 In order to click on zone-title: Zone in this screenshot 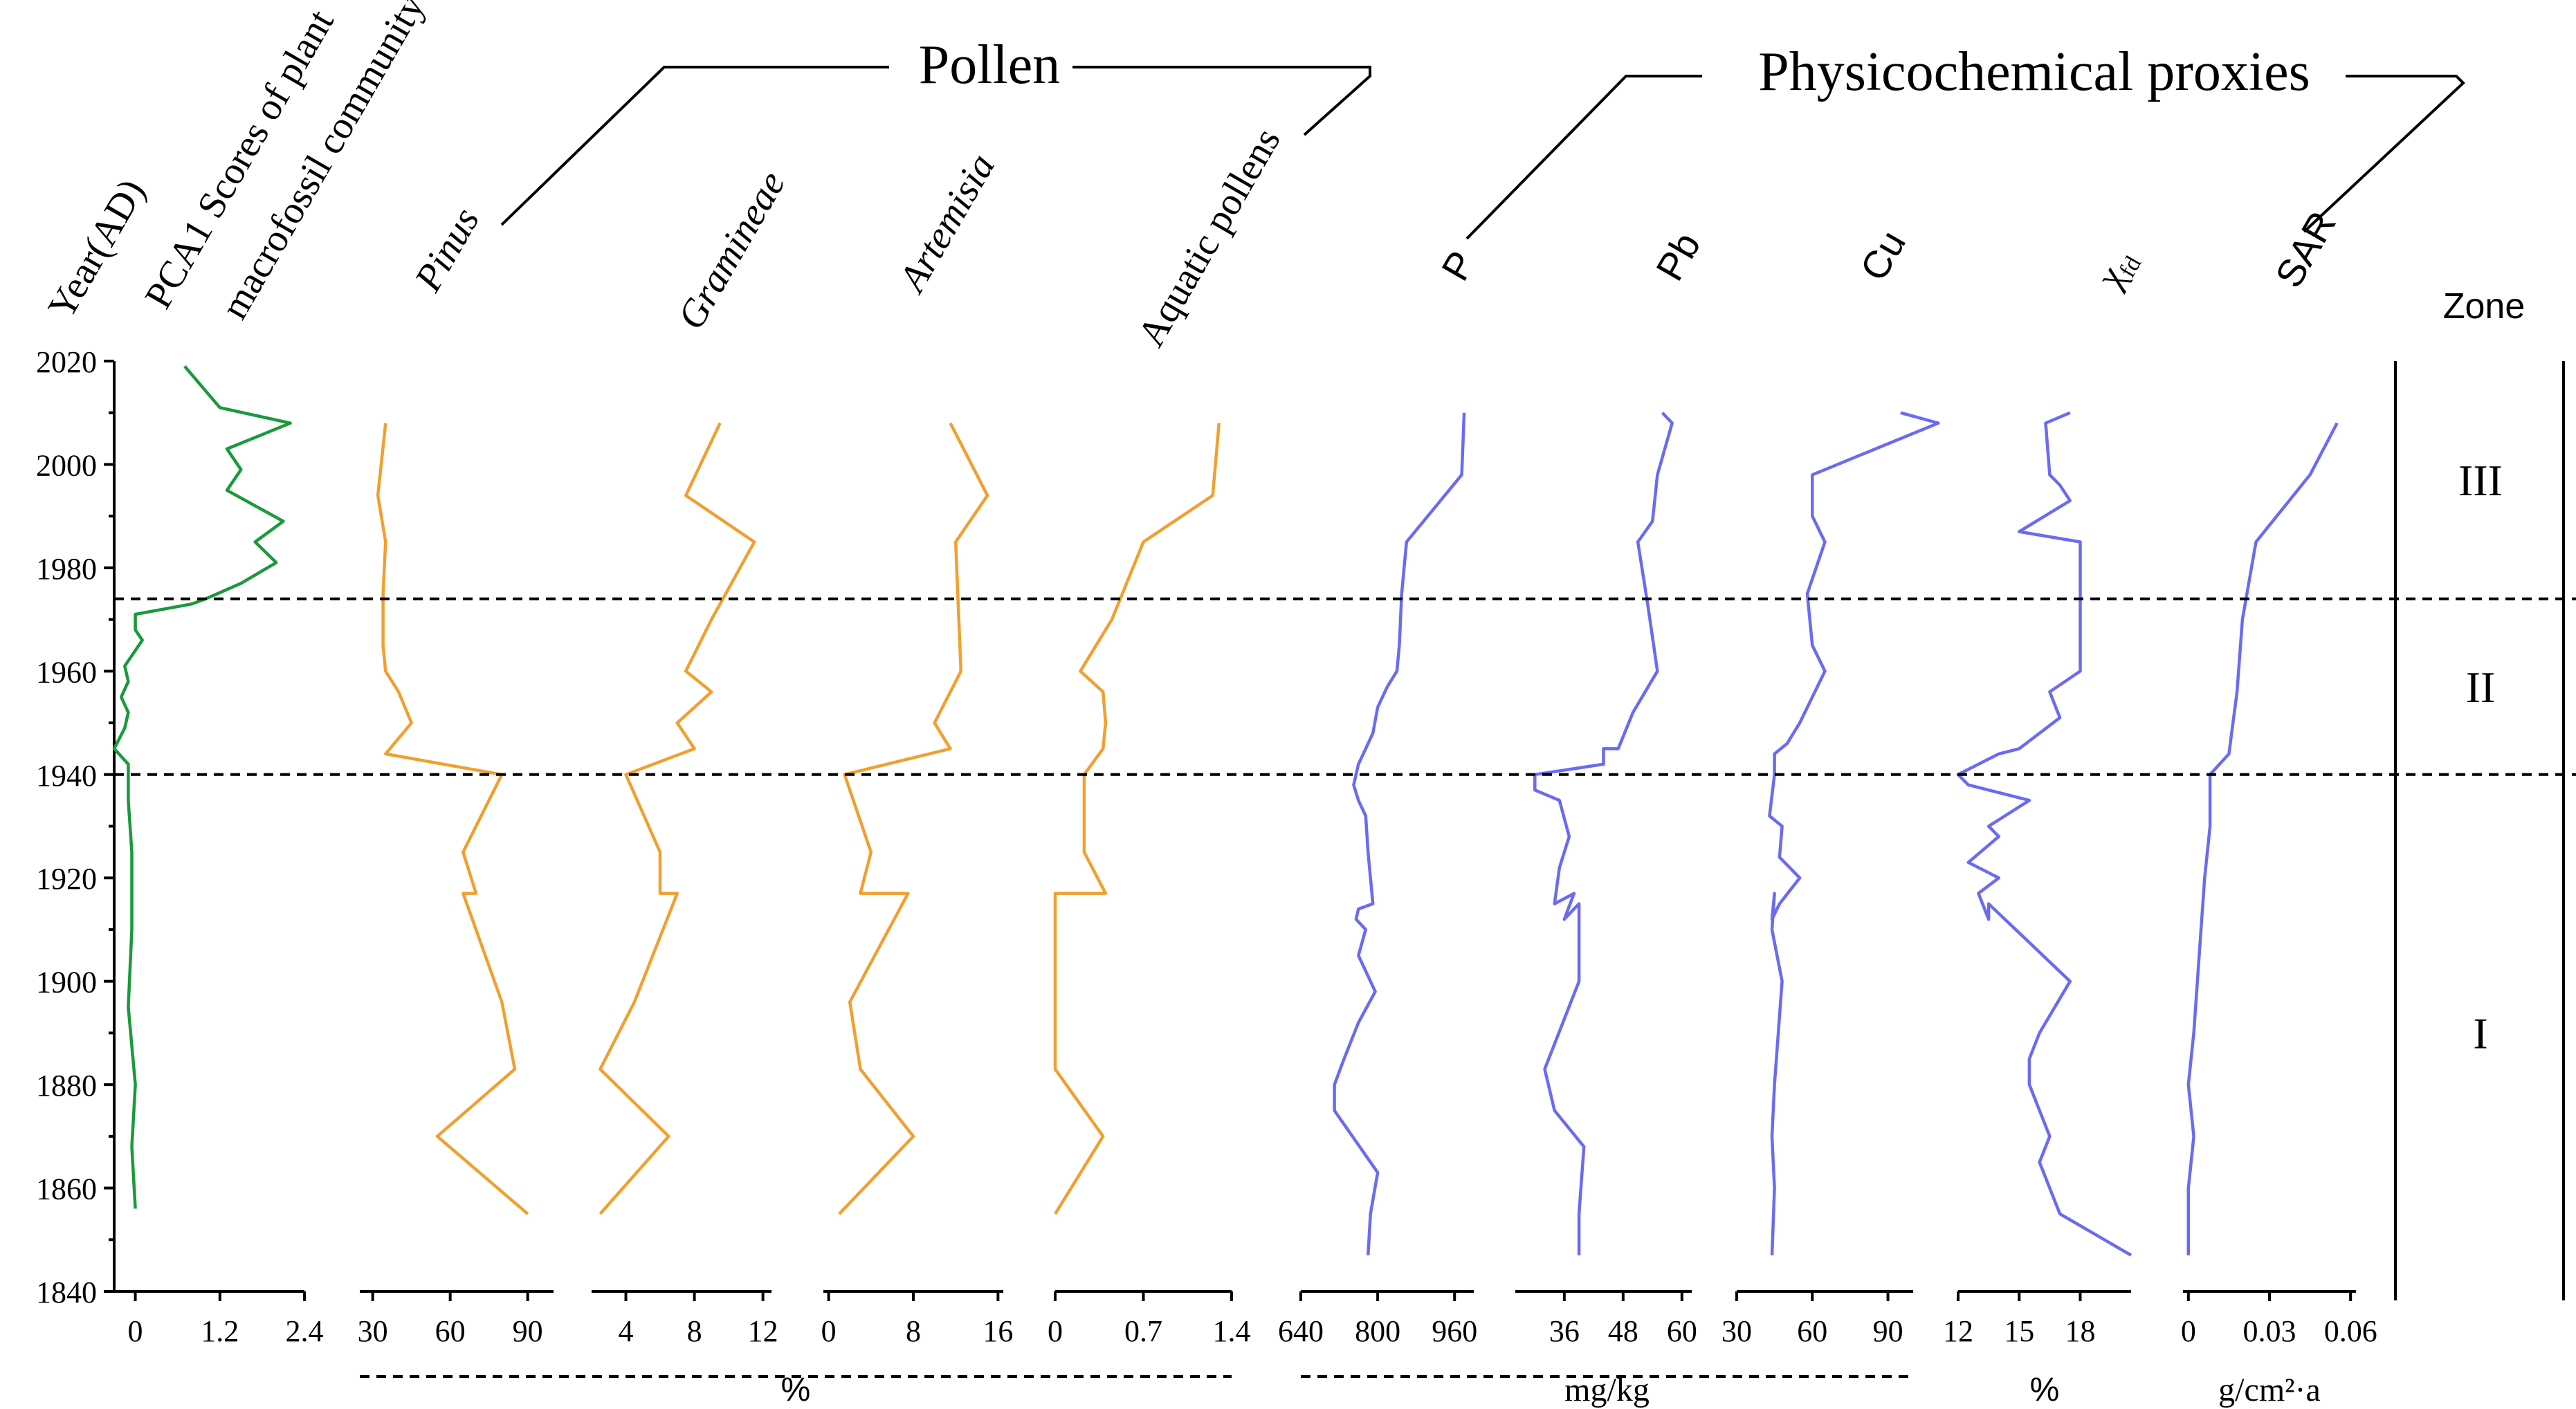, I will do `click(2484, 306)`.